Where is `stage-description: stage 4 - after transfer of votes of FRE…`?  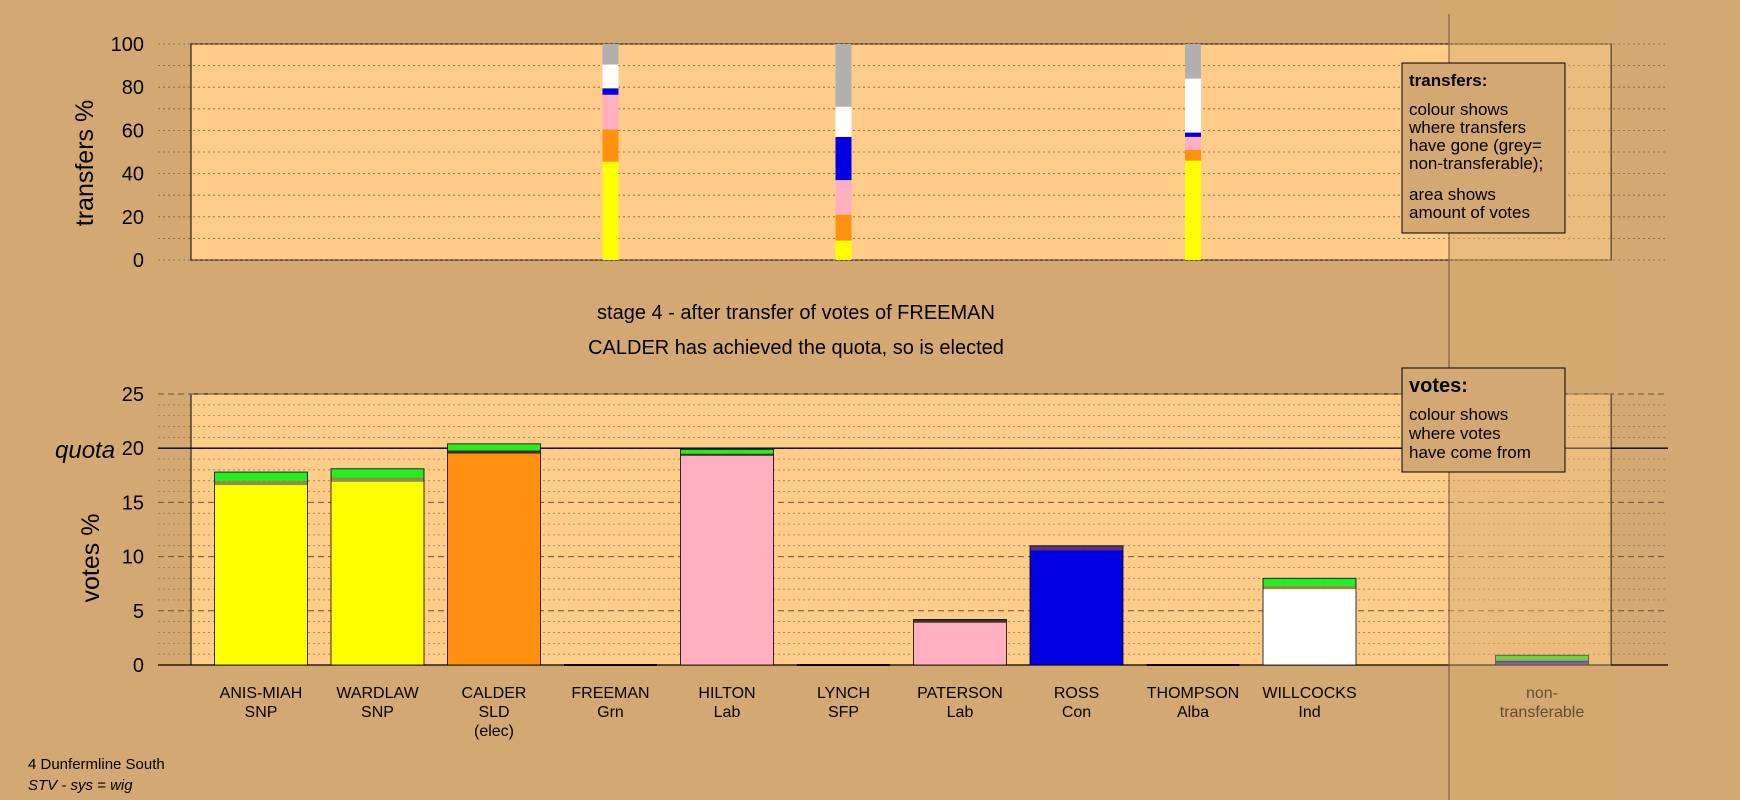 stage-description: stage 4 - after transfer of votes of FRE… is located at coordinates (796, 313).